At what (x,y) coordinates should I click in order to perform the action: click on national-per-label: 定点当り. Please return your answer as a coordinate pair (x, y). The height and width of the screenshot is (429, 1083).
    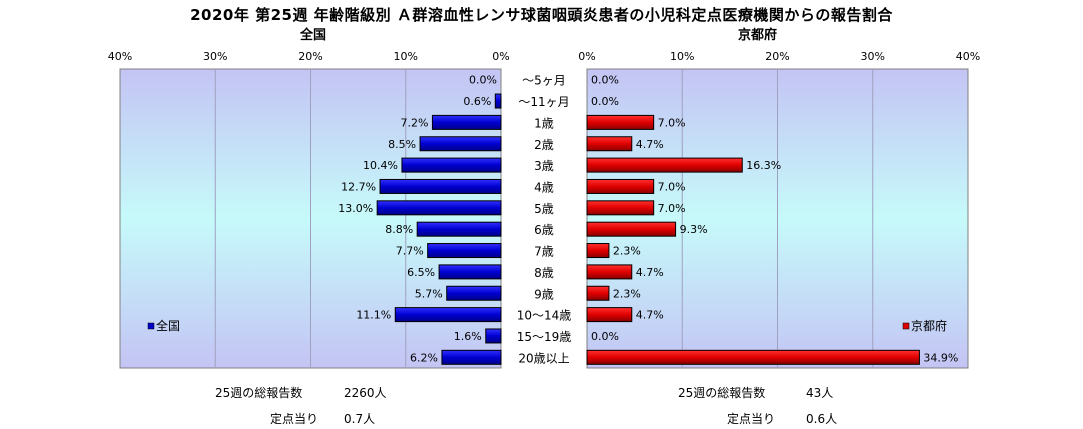
    Looking at the image, I should click on (294, 419).